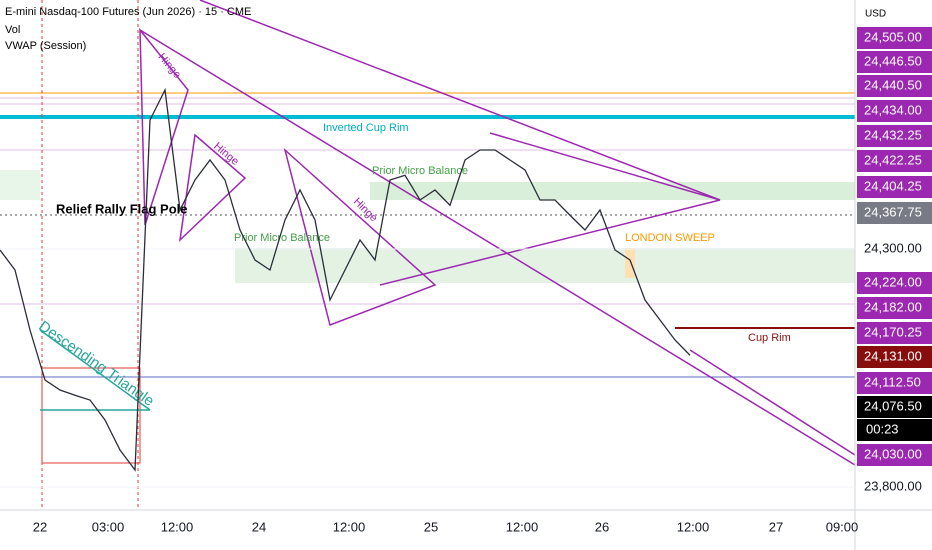  What do you see at coordinates (602, 526) in the screenshot?
I see `x-tick-label: 26` at bounding box center [602, 526].